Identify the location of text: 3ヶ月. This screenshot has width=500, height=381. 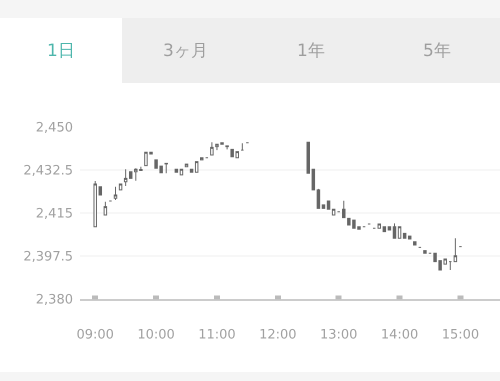
(185, 51).